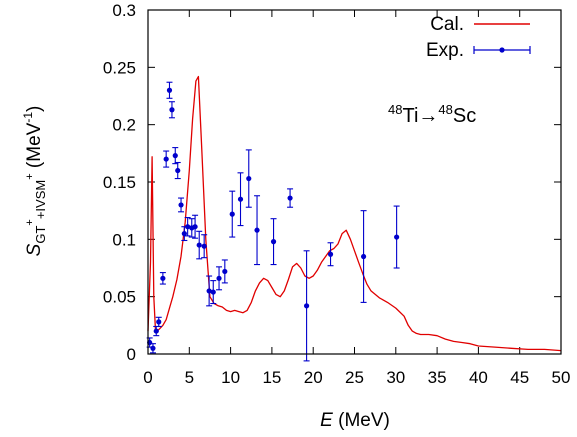  What do you see at coordinates (445, 109) in the screenshot?
I see `annot-sup-b: 48` at bounding box center [445, 109].